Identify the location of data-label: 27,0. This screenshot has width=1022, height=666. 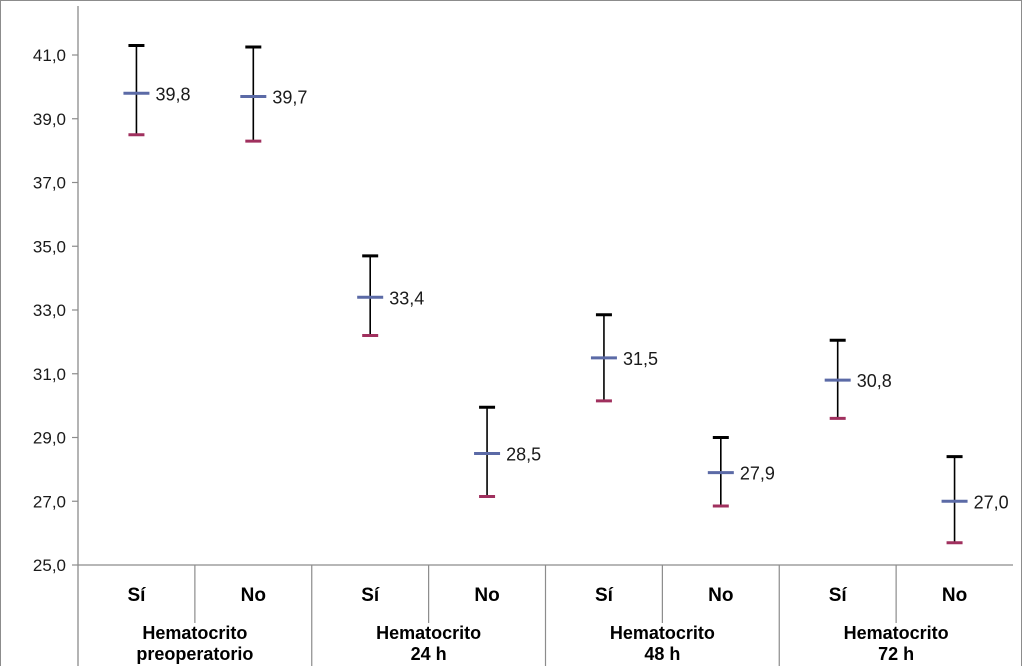
(991, 502).